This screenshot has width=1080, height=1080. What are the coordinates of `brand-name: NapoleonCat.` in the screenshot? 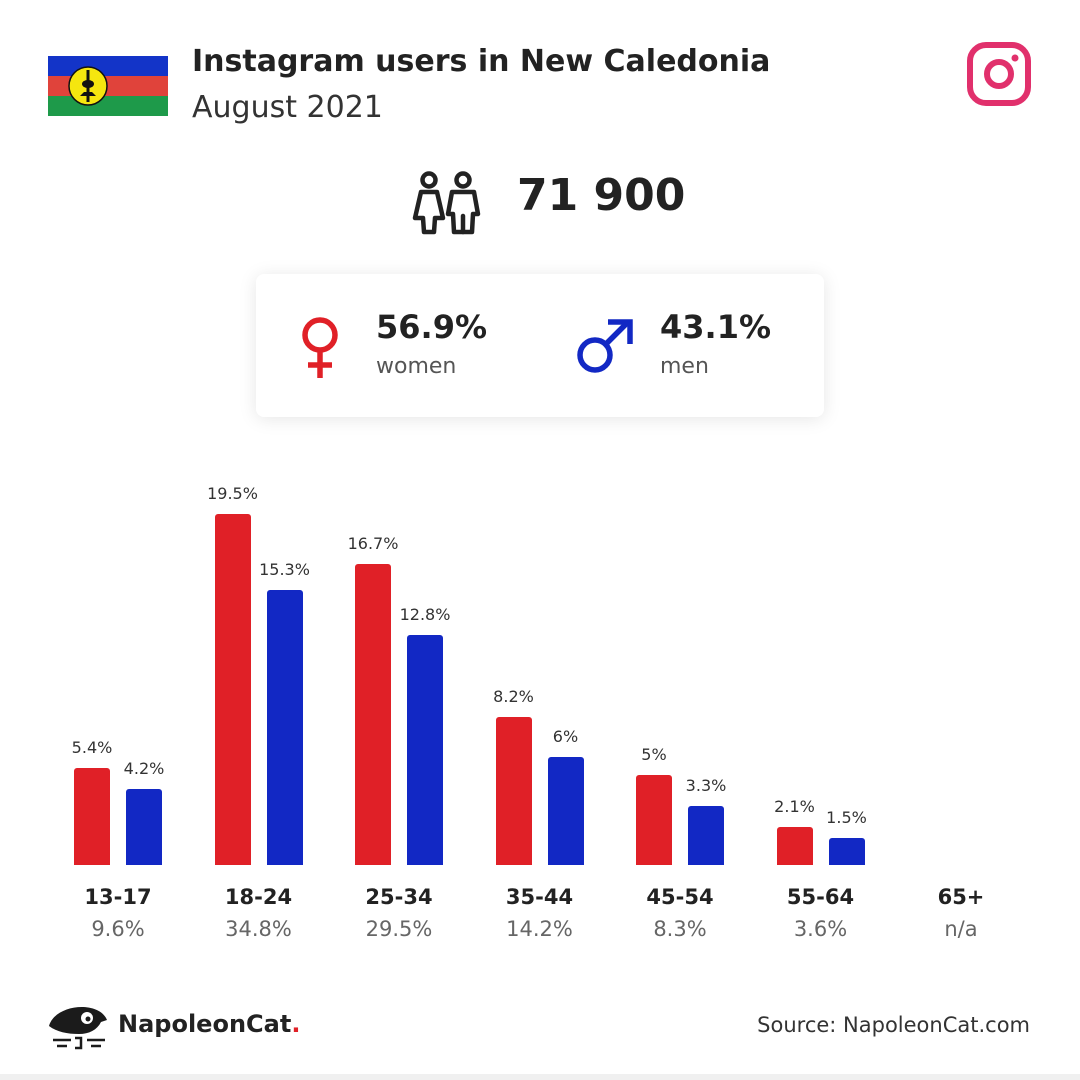 It's located at (209, 1024).